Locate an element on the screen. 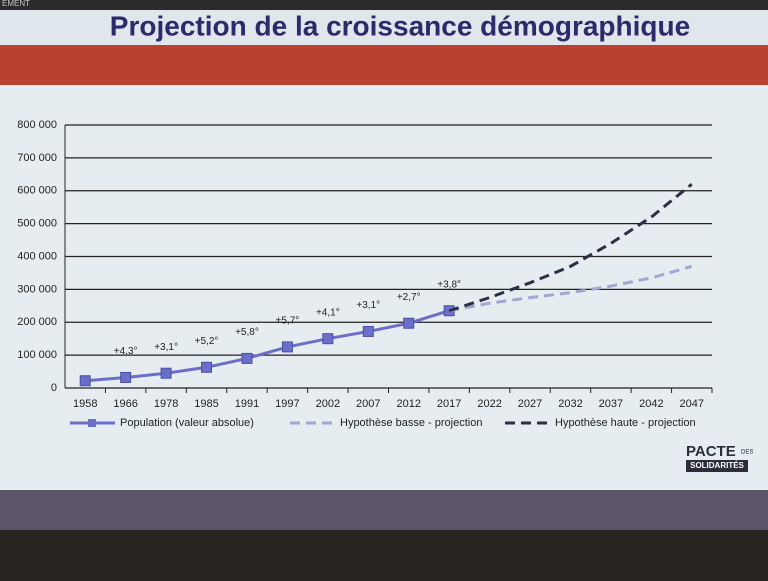 This screenshot has height=581, width=768. x-tick-label: 2027 is located at coordinates (530, 404).